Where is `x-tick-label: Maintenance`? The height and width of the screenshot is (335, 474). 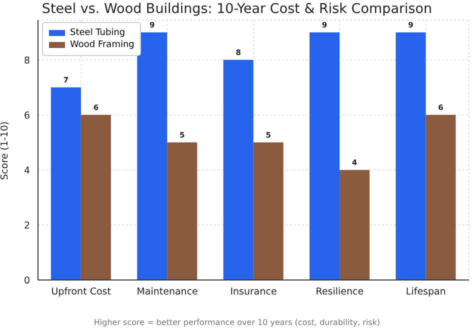 x-tick-label: Maintenance is located at coordinates (167, 292).